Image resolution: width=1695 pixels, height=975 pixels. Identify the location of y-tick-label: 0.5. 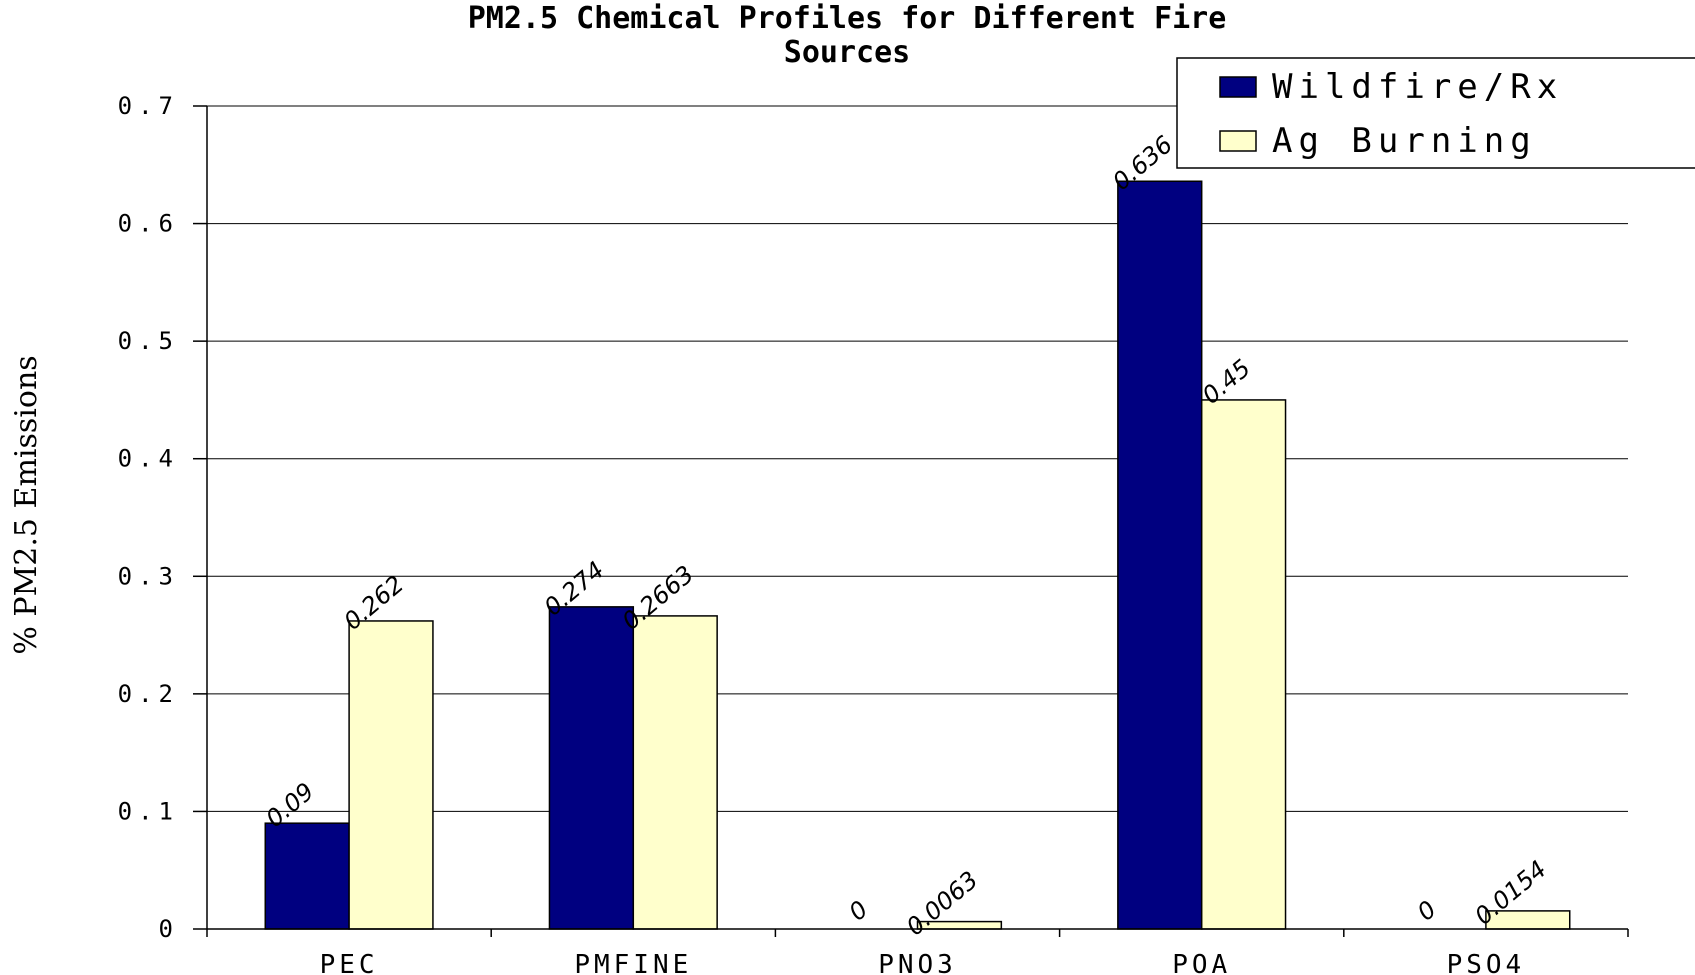
(148, 341).